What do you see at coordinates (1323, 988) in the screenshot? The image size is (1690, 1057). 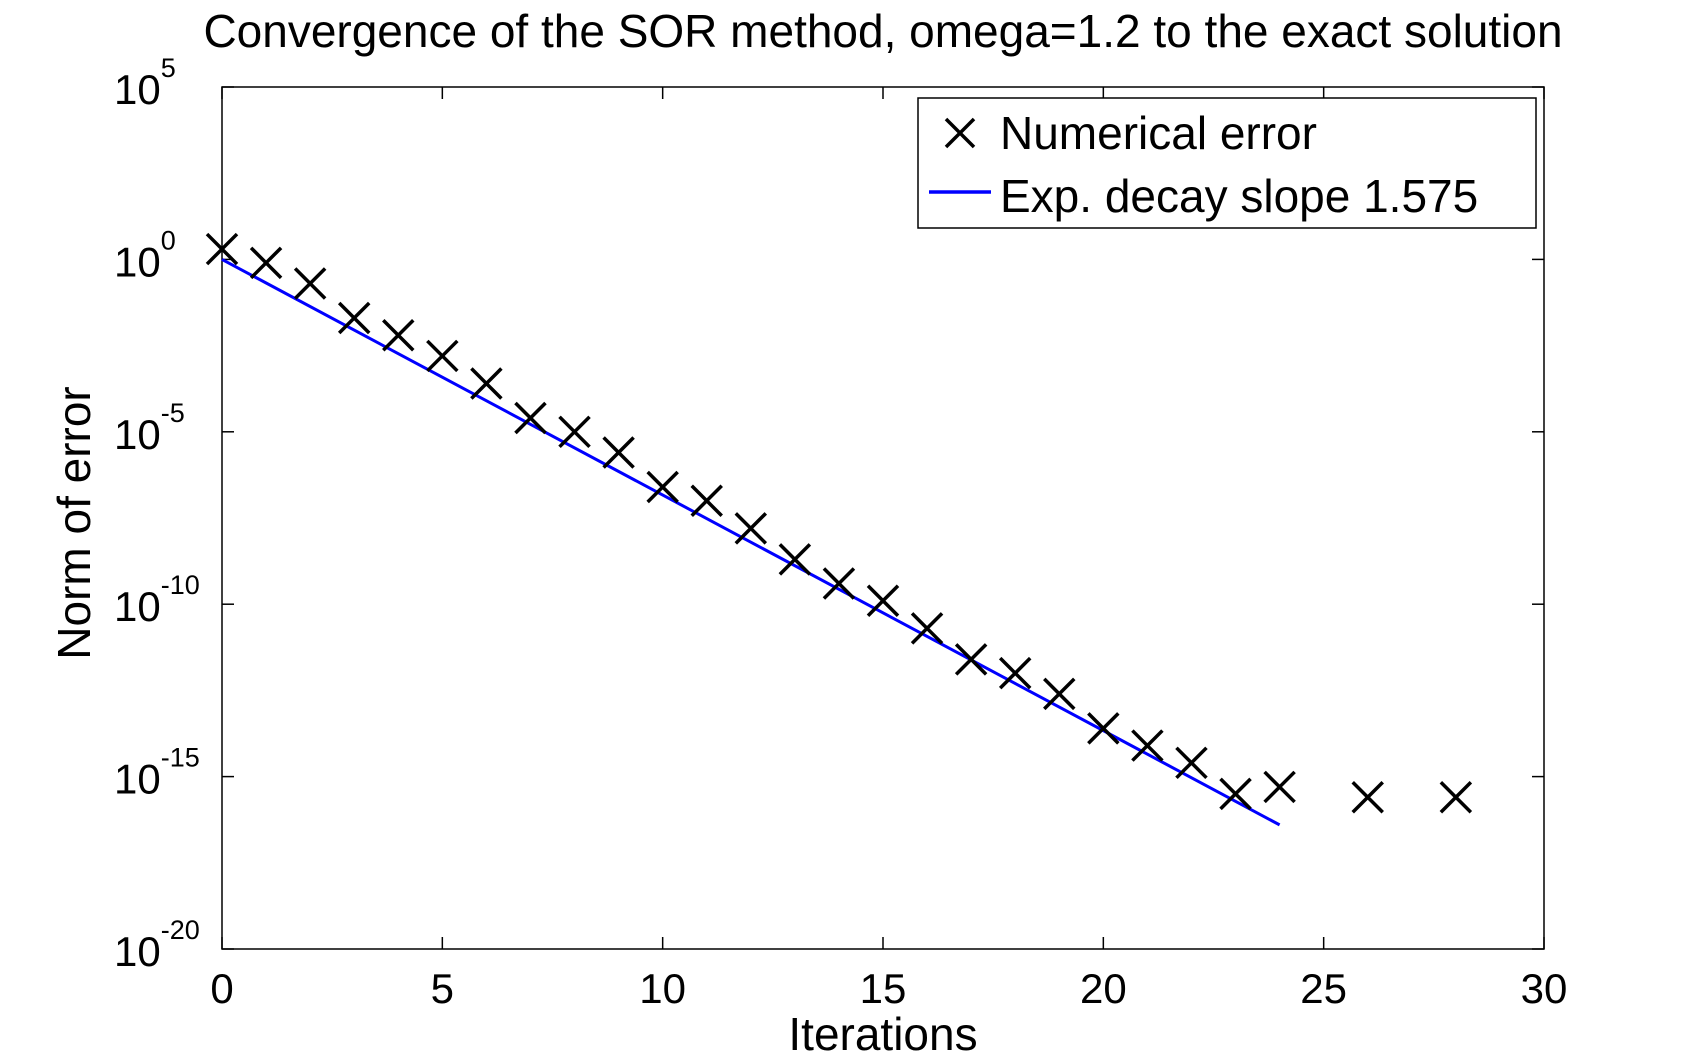 I see `x-tick-label: 25` at bounding box center [1323, 988].